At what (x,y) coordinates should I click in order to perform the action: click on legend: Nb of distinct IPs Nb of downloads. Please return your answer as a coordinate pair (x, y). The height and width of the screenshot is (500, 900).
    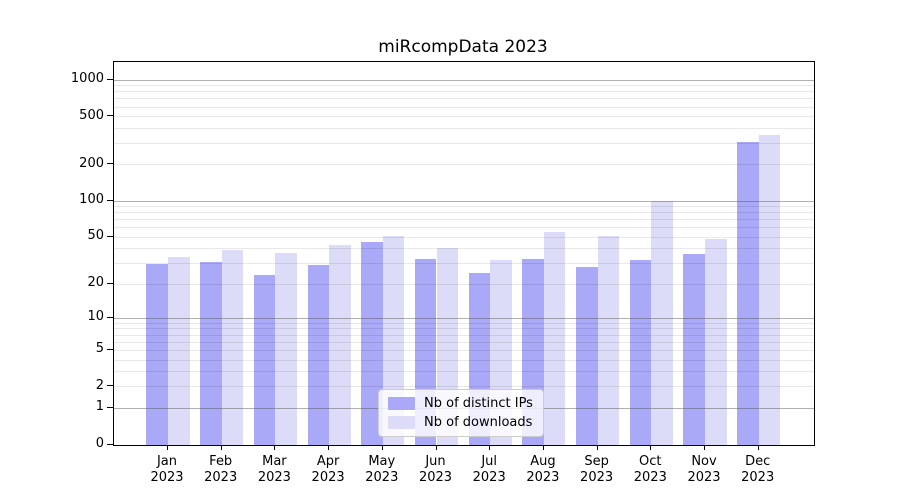
    Looking at the image, I should click on (461, 413).